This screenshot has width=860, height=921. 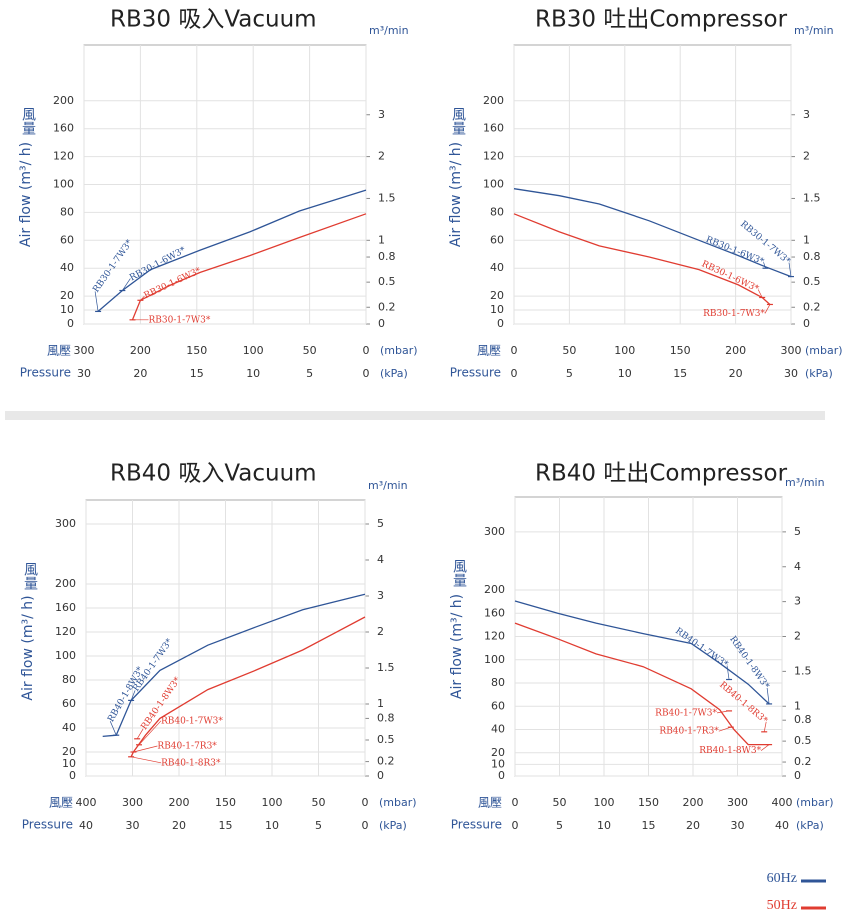 I want to click on y-tick-label: 300, so click(x=494, y=531).